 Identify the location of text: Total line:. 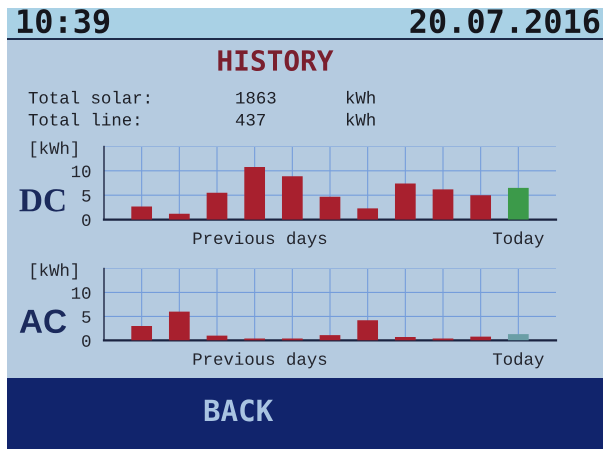
(83, 119).